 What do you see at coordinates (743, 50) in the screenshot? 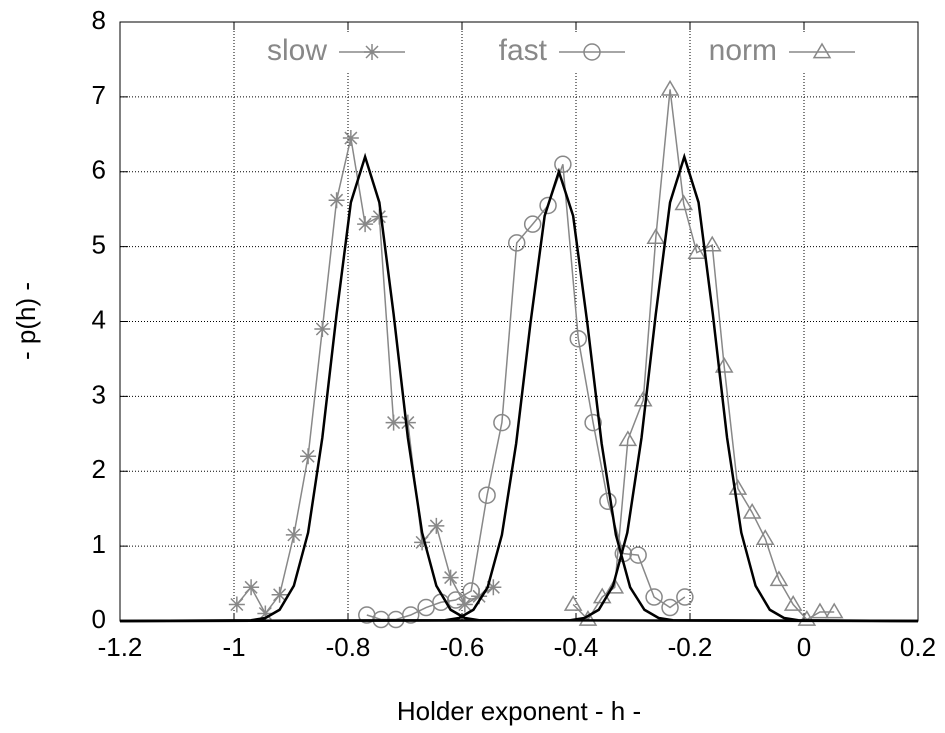
I see `legend-label: norm` at bounding box center [743, 50].